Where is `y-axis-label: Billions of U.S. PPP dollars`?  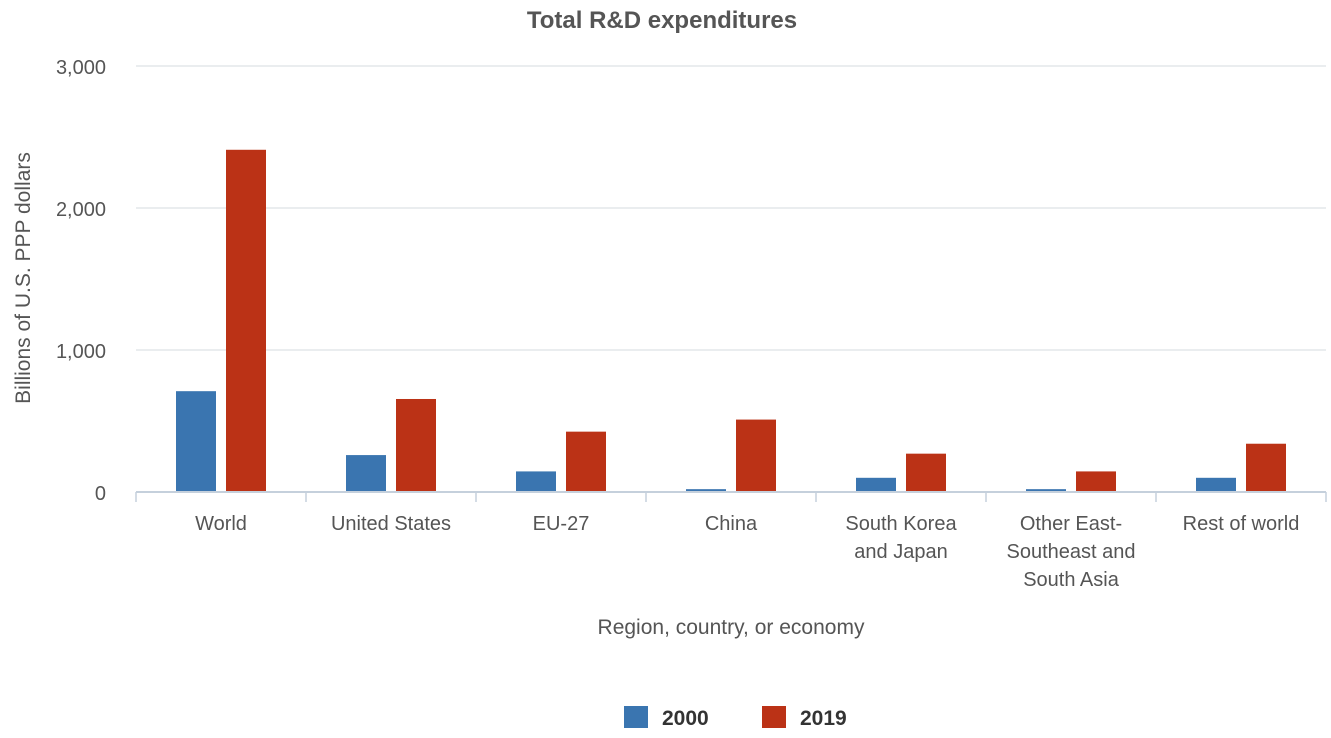
y-axis-label: Billions of U.S. PPP dollars is located at coordinates (23, 278).